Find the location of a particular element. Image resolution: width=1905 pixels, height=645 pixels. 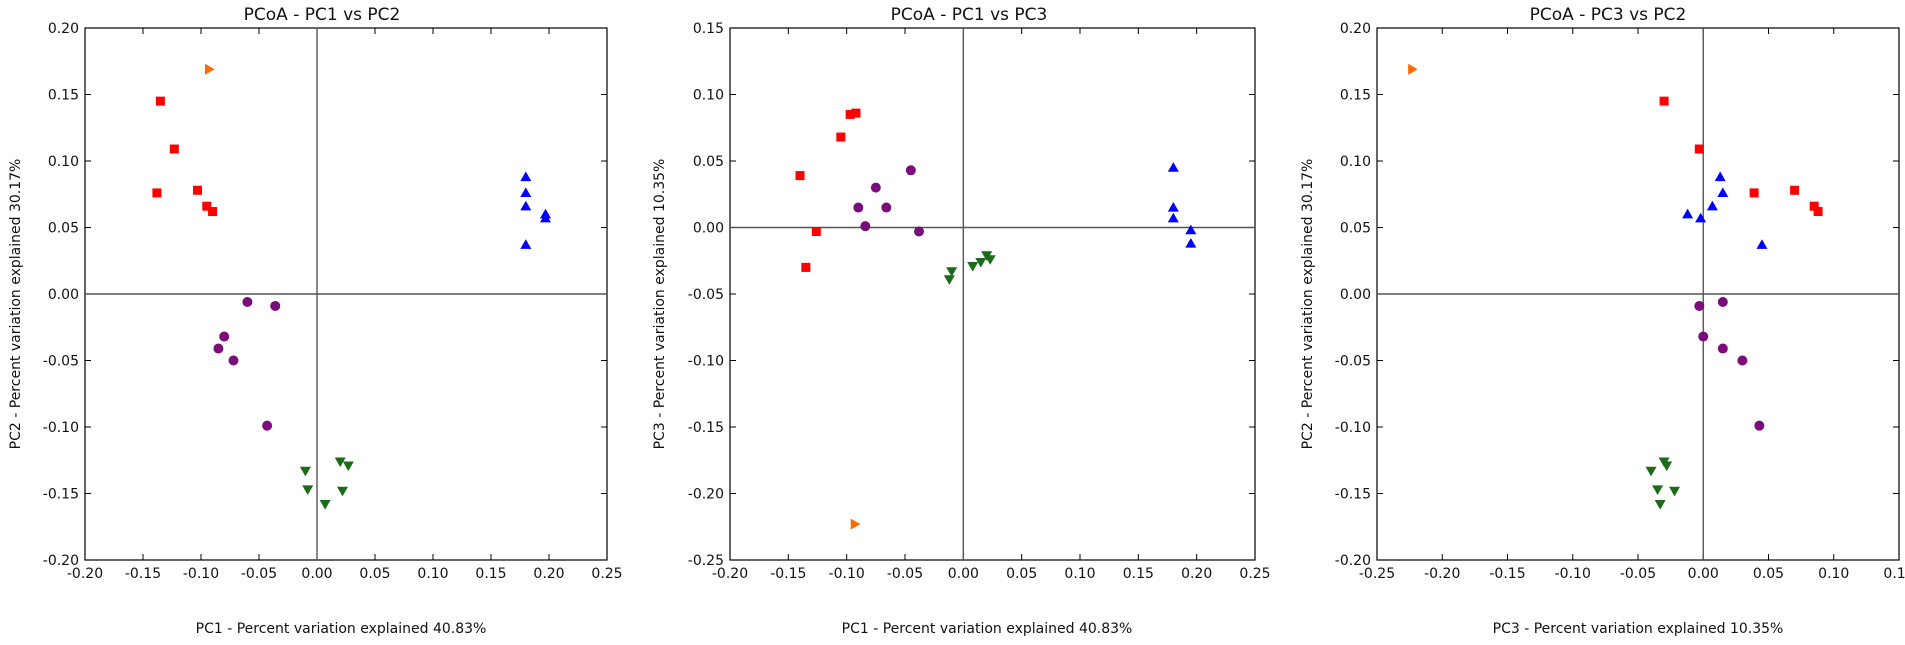

chart-title: PCoA - PC1 vs PC3 is located at coordinates (969, 15).